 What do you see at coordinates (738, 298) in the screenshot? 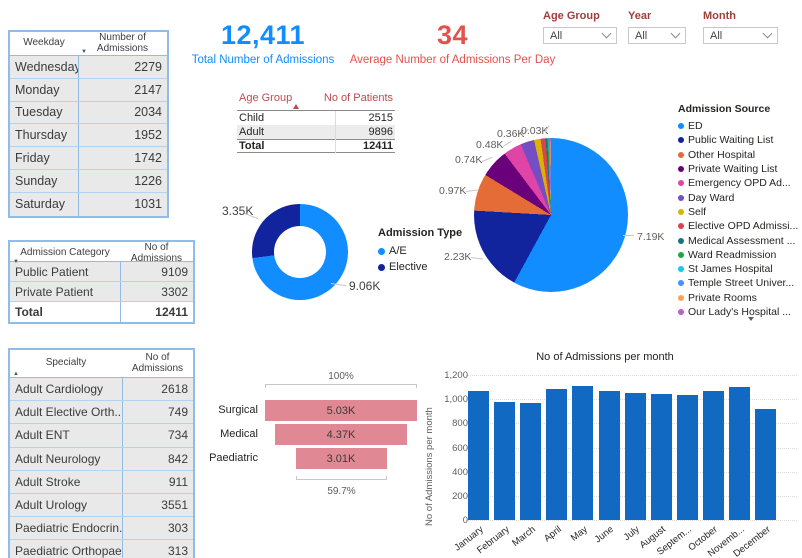
I see `legend-item: Private Rooms` at bounding box center [738, 298].